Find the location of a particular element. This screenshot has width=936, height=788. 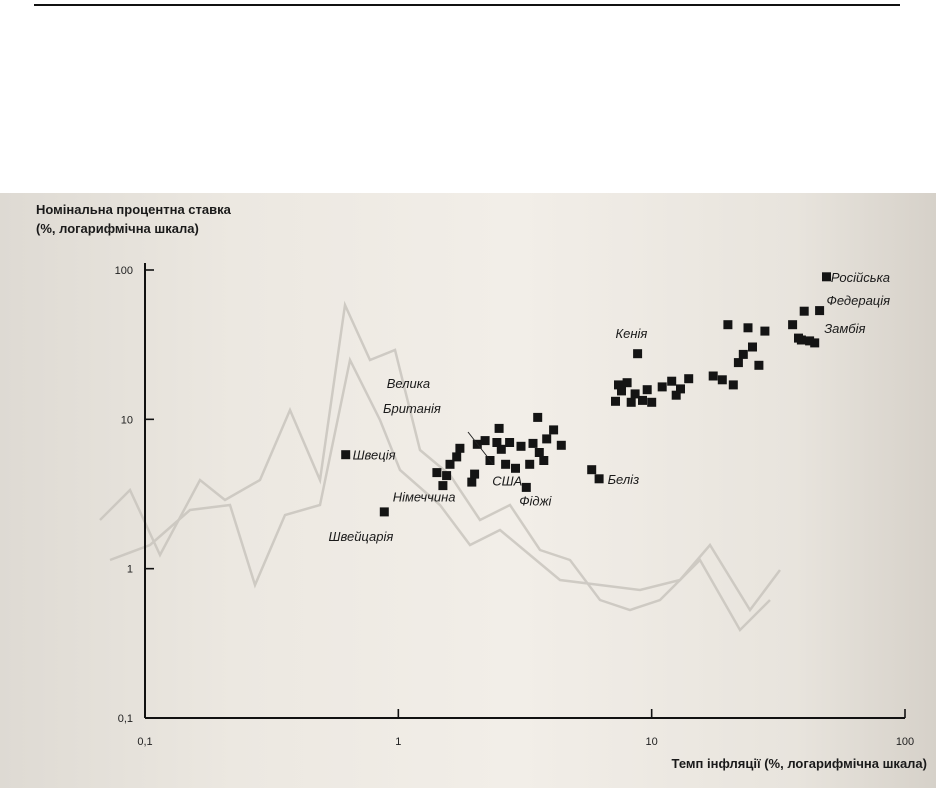

y-axis-label-line1: Номінальна процентна ставка is located at coordinates (134, 209).